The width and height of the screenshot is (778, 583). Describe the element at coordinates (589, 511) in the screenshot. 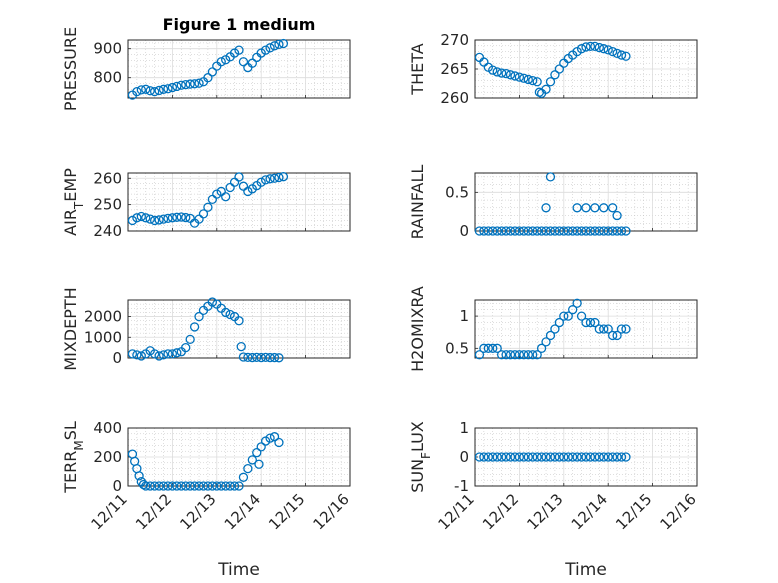

I see `x-tick-label: 12/14` at that location.